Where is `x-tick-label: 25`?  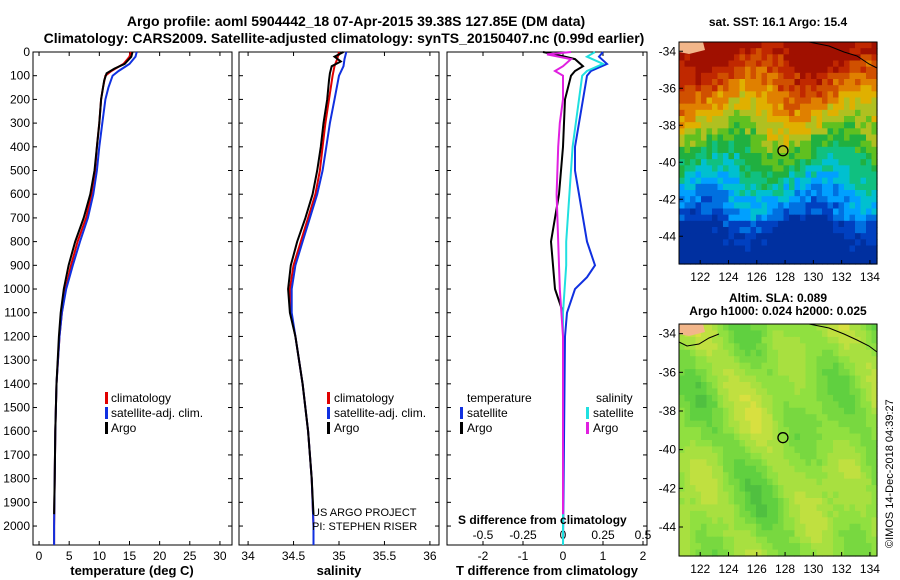 x-tick-label: 25 is located at coordinates (190, 556).